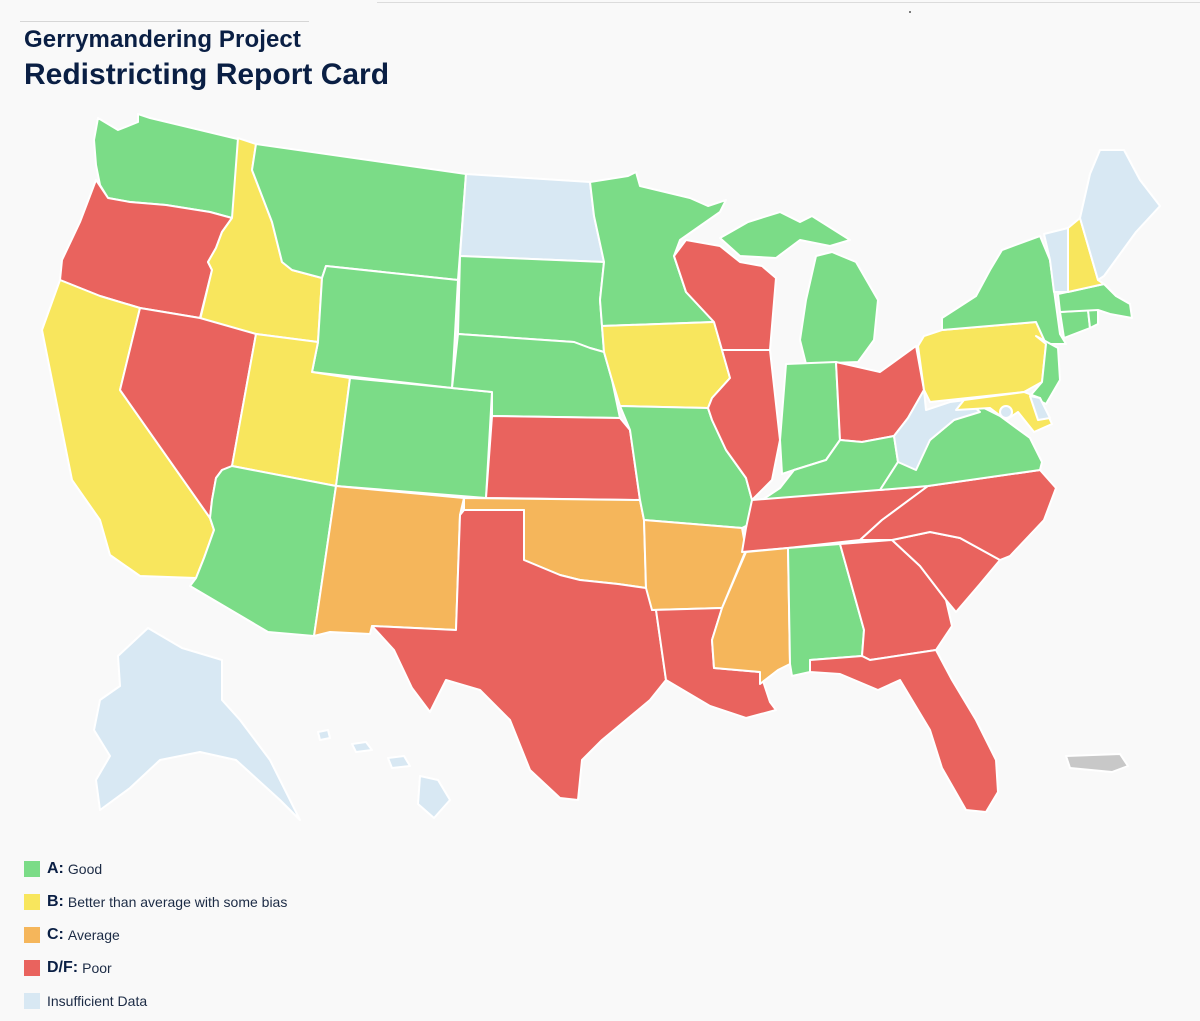 The image size is (1200, 1021). Describe the element at coordinates (155, 1000) in the screenshot. I see `legend-item-insufficient: Insufficient Data` at that location.